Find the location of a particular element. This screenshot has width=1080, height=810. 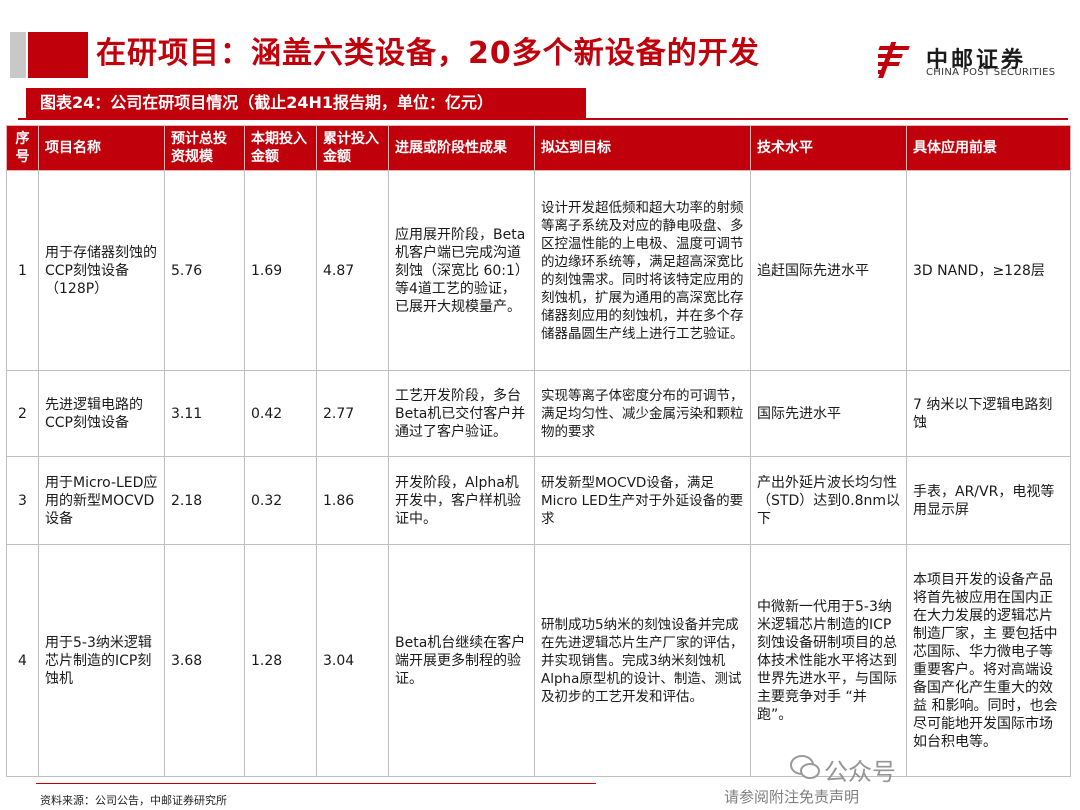

cell-progress: 开发阶段，Alpha机开发中，客户样机验证中。 is located at coordinates (461, 500).